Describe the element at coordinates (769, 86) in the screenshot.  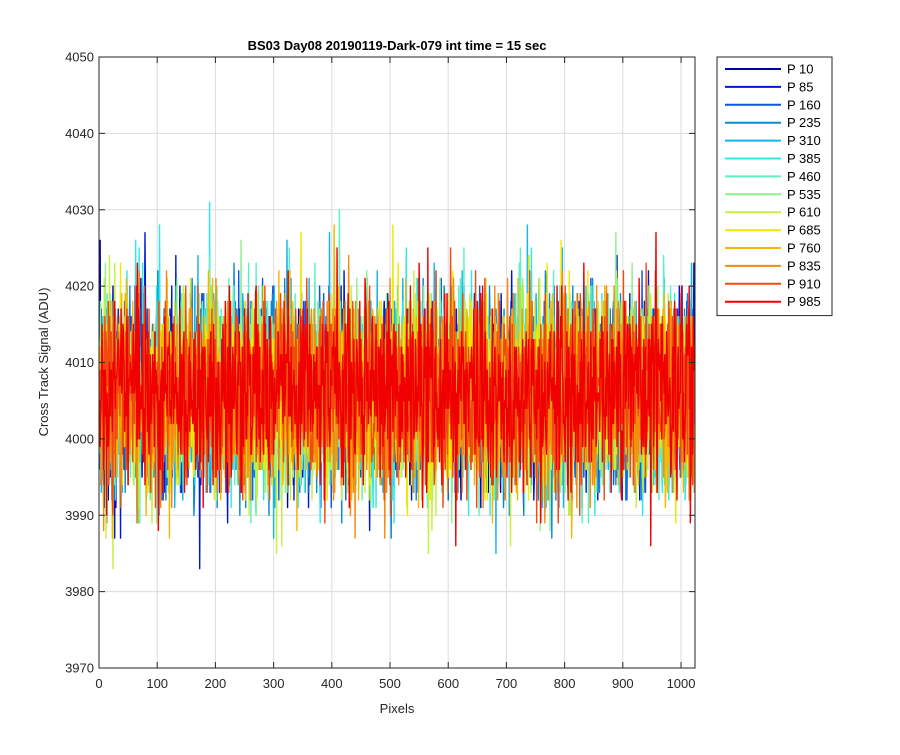
I see `legend-item: P 85` at that location.